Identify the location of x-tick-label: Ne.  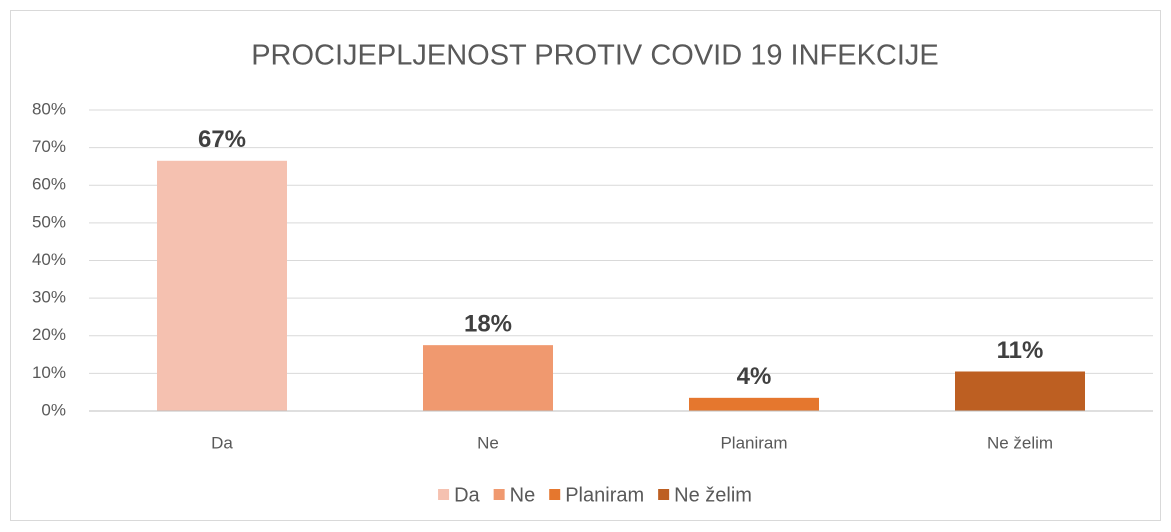
(488, 442).